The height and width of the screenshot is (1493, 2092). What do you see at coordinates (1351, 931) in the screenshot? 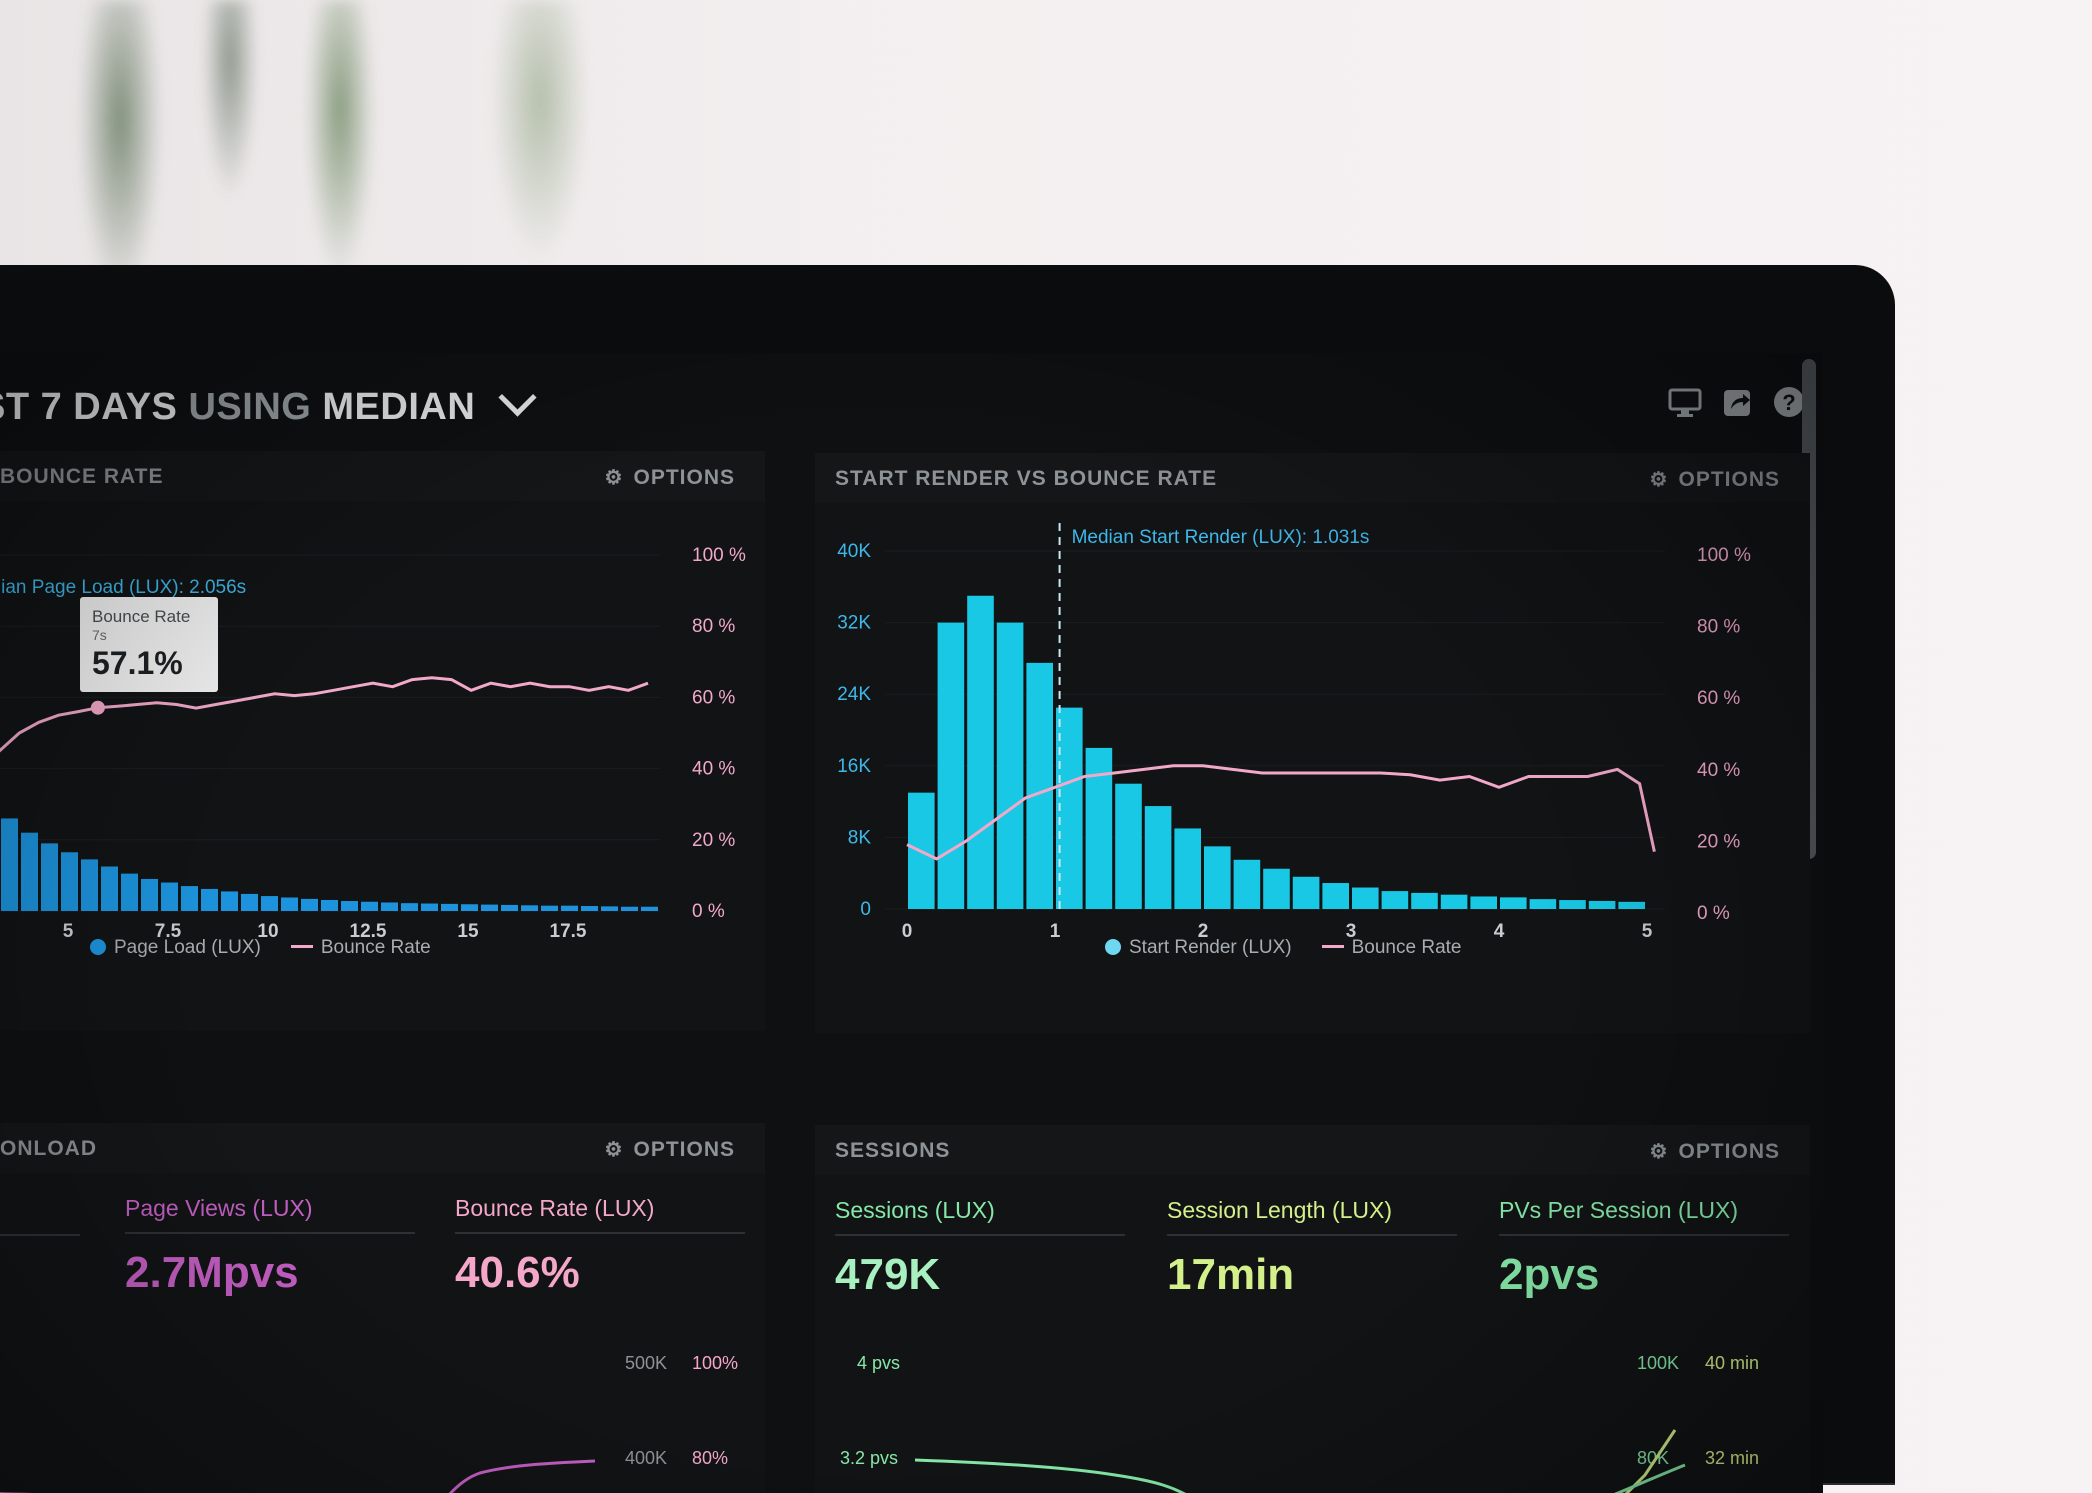
I see `x-tick-label: 3` at bounding box center [1351, 931].